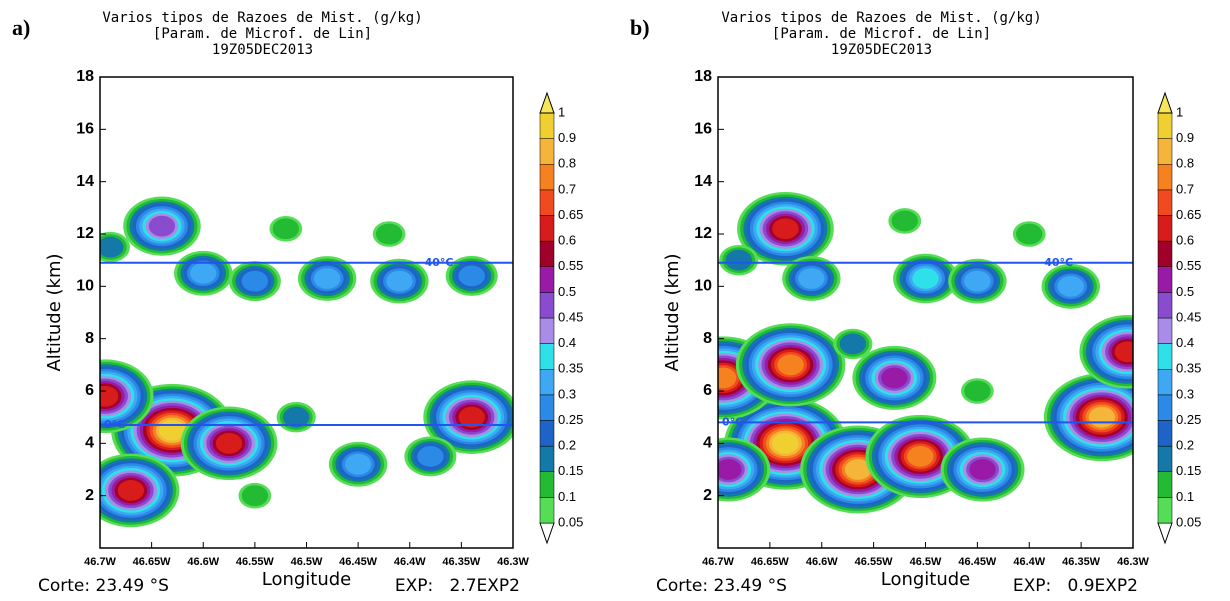 Image resolution: width=1230 pixels, height=601 pixels. I want to click on colorbar-label: 0.9, so click(567, 137).